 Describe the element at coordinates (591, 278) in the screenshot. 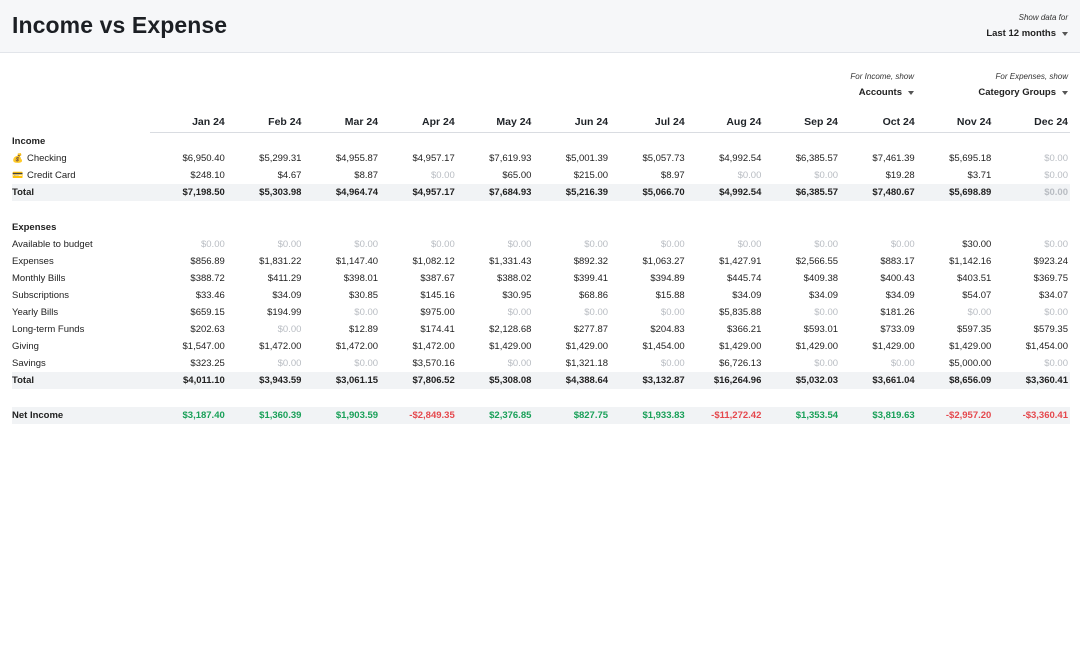

I see `value-cell: $399.41` at that location.